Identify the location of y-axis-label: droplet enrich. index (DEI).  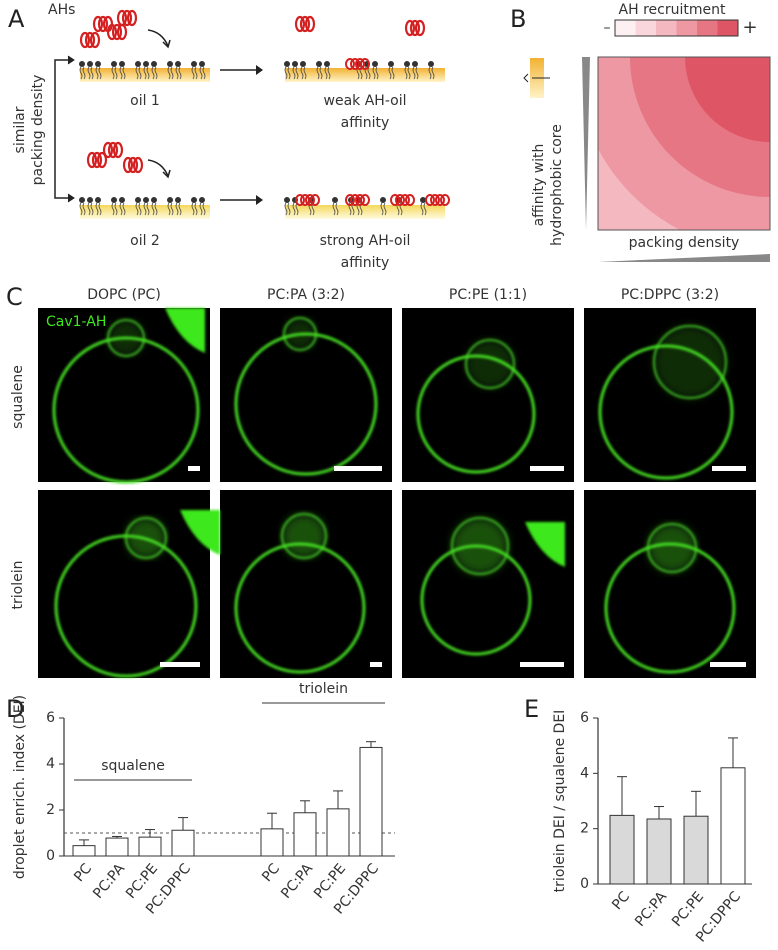
(20, 787).